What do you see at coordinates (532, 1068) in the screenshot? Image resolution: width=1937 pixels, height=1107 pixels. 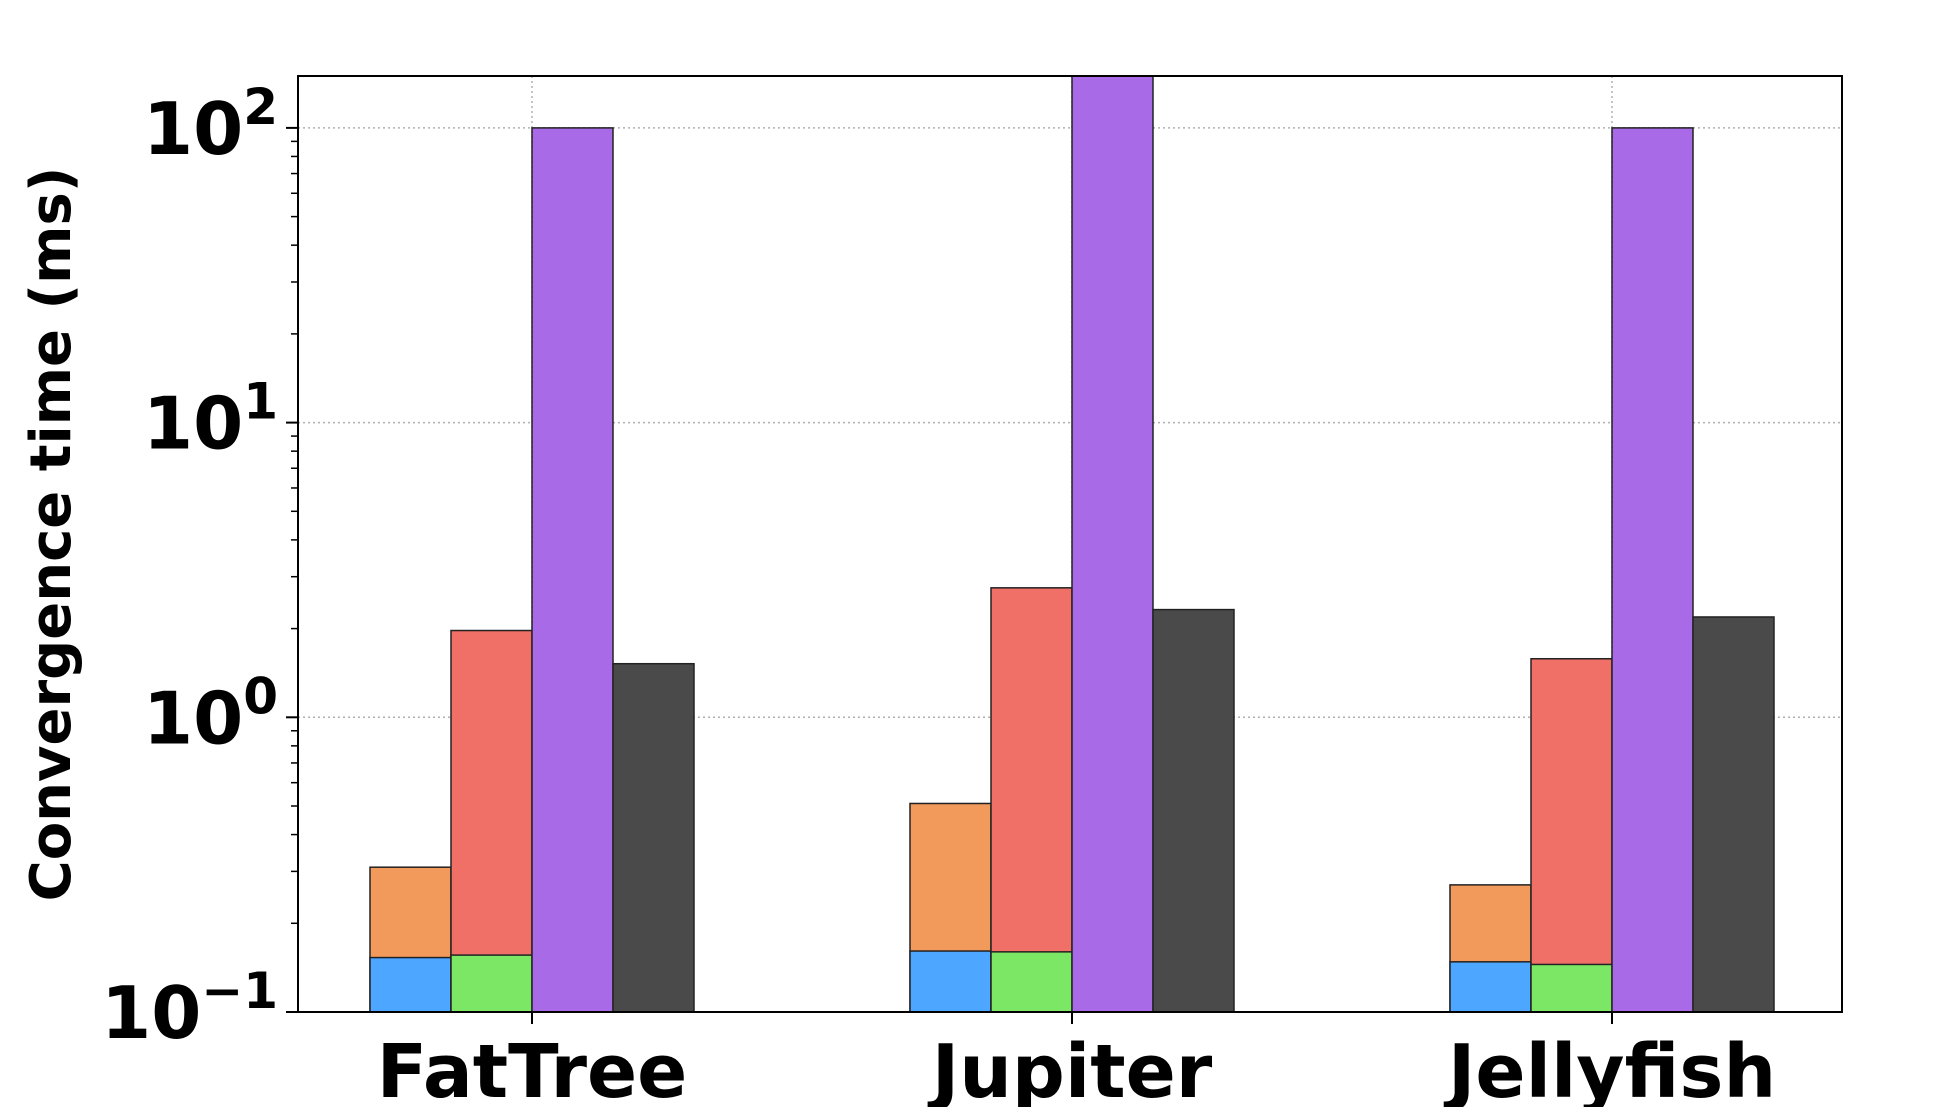 I see `x-tick-label: FatTree` at bounding box center [532, 1068].